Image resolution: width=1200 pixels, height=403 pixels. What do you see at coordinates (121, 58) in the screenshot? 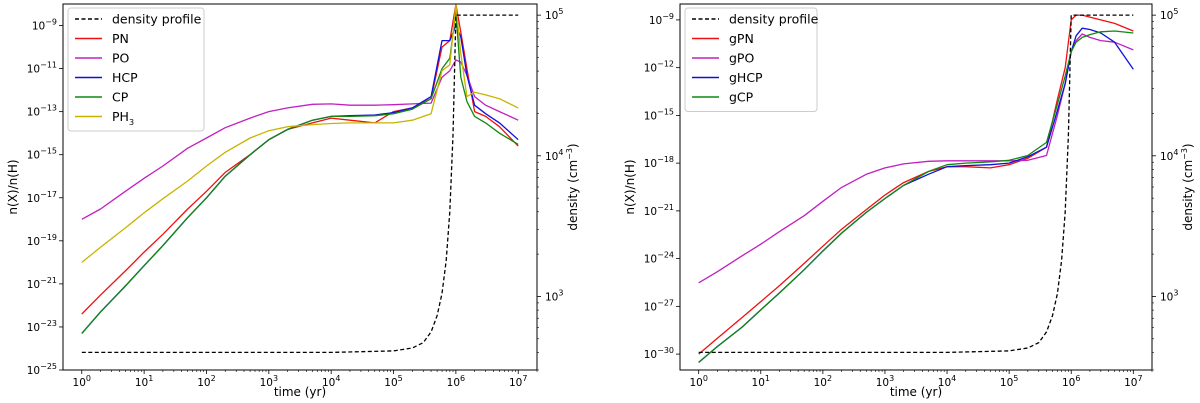
I see `legend-label: PO` at bounding box center [121, 58].